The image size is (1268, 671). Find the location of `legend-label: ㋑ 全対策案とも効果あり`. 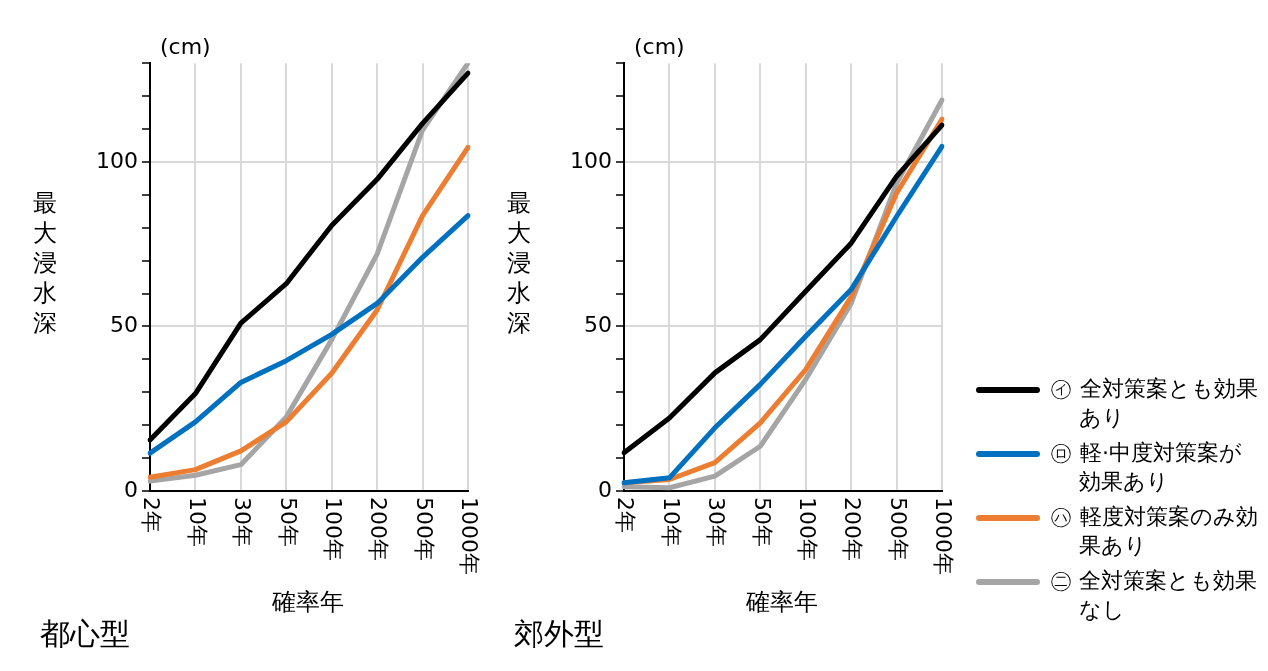

legend-label: ㋑ 全対策案とも効果あり is located at coordinates (1154, 403).